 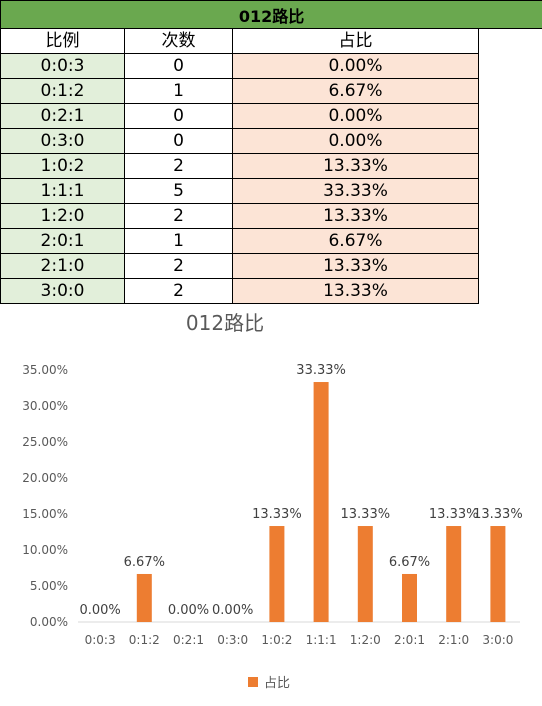 I want to click on x-tick-label: 1:2:0, so click(x=365, y=640).